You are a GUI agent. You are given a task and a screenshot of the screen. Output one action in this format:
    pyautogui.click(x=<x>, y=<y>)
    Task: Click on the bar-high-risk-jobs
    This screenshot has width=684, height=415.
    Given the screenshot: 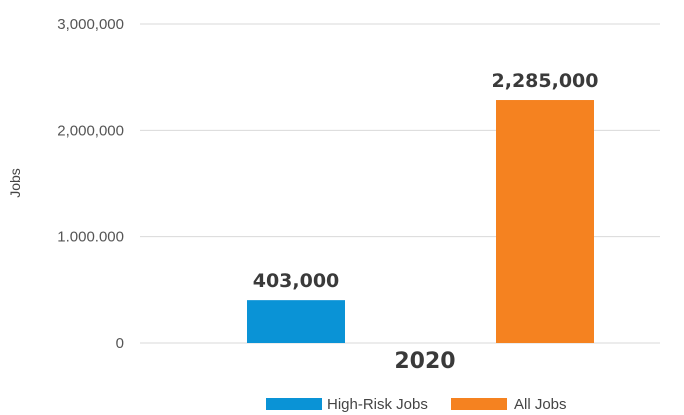 What is the action you would take?
    pyautogui.click(x=296, y=321)
    